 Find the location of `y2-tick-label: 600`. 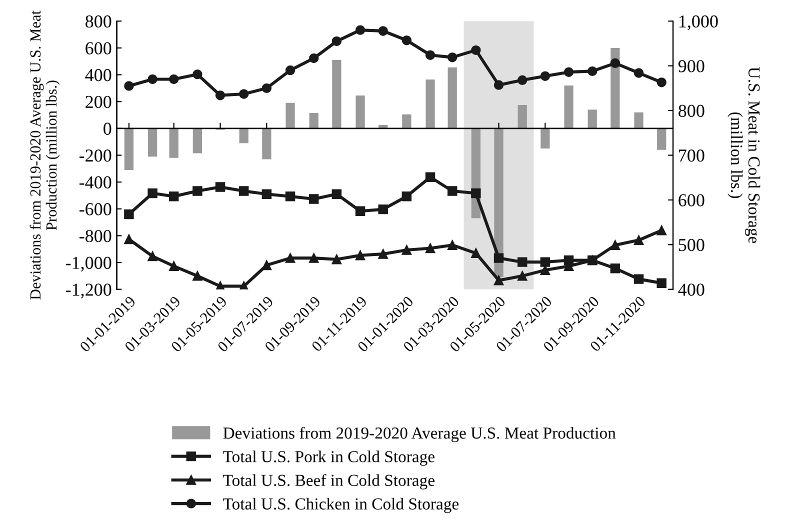

y2-tick-label: 600 is located at coordinates (691, 200).